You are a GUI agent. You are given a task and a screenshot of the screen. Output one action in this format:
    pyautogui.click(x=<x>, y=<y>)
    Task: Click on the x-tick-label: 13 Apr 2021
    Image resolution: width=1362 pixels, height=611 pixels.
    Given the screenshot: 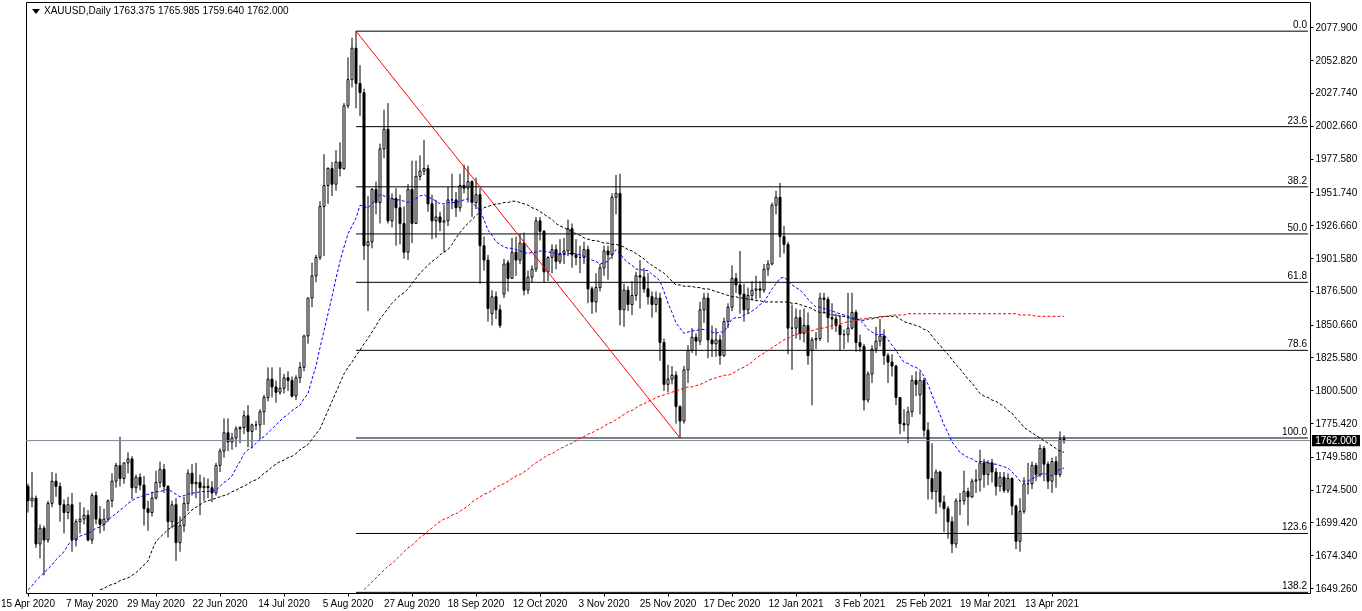 What is the action you would take?
    pyautogui.click(x=1052, y=603)
    